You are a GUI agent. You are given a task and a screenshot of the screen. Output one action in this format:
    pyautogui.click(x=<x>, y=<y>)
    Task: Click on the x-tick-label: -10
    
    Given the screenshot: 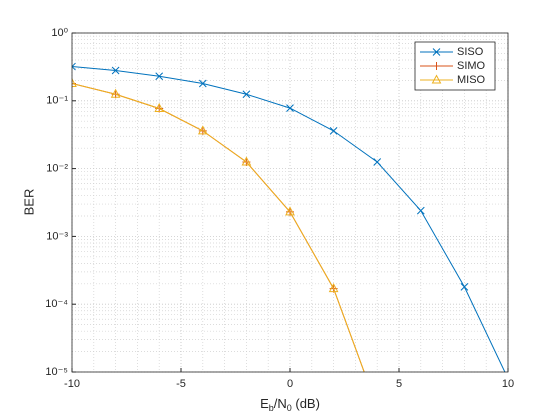 What is the action you would take?
    pyautogui.click(x=72, y=384)
    